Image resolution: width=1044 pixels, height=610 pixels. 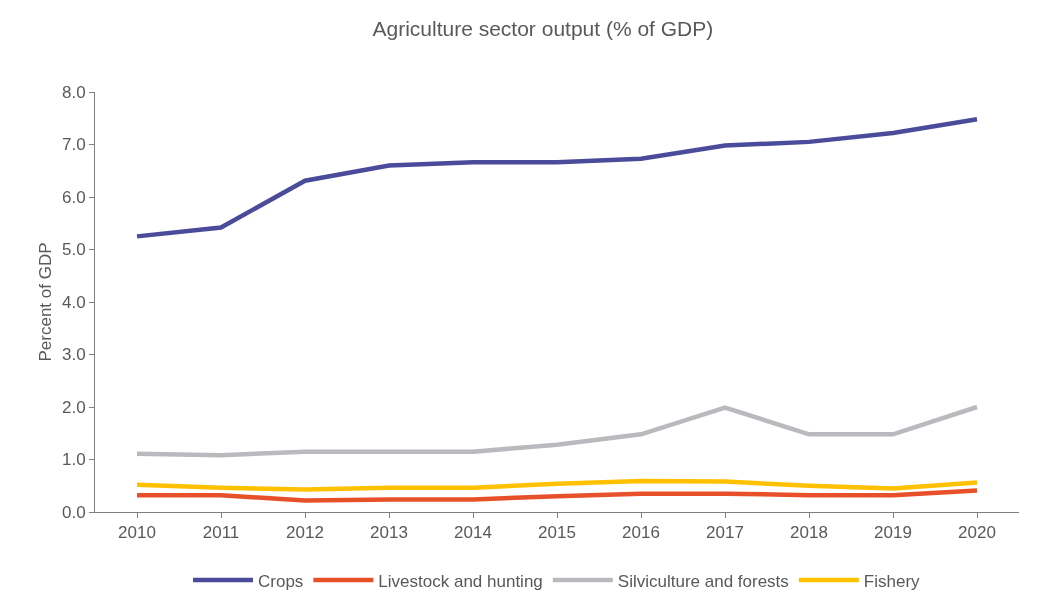 I want to click on y-axis-title: Percent of GDP, so click(x=45, y=302).